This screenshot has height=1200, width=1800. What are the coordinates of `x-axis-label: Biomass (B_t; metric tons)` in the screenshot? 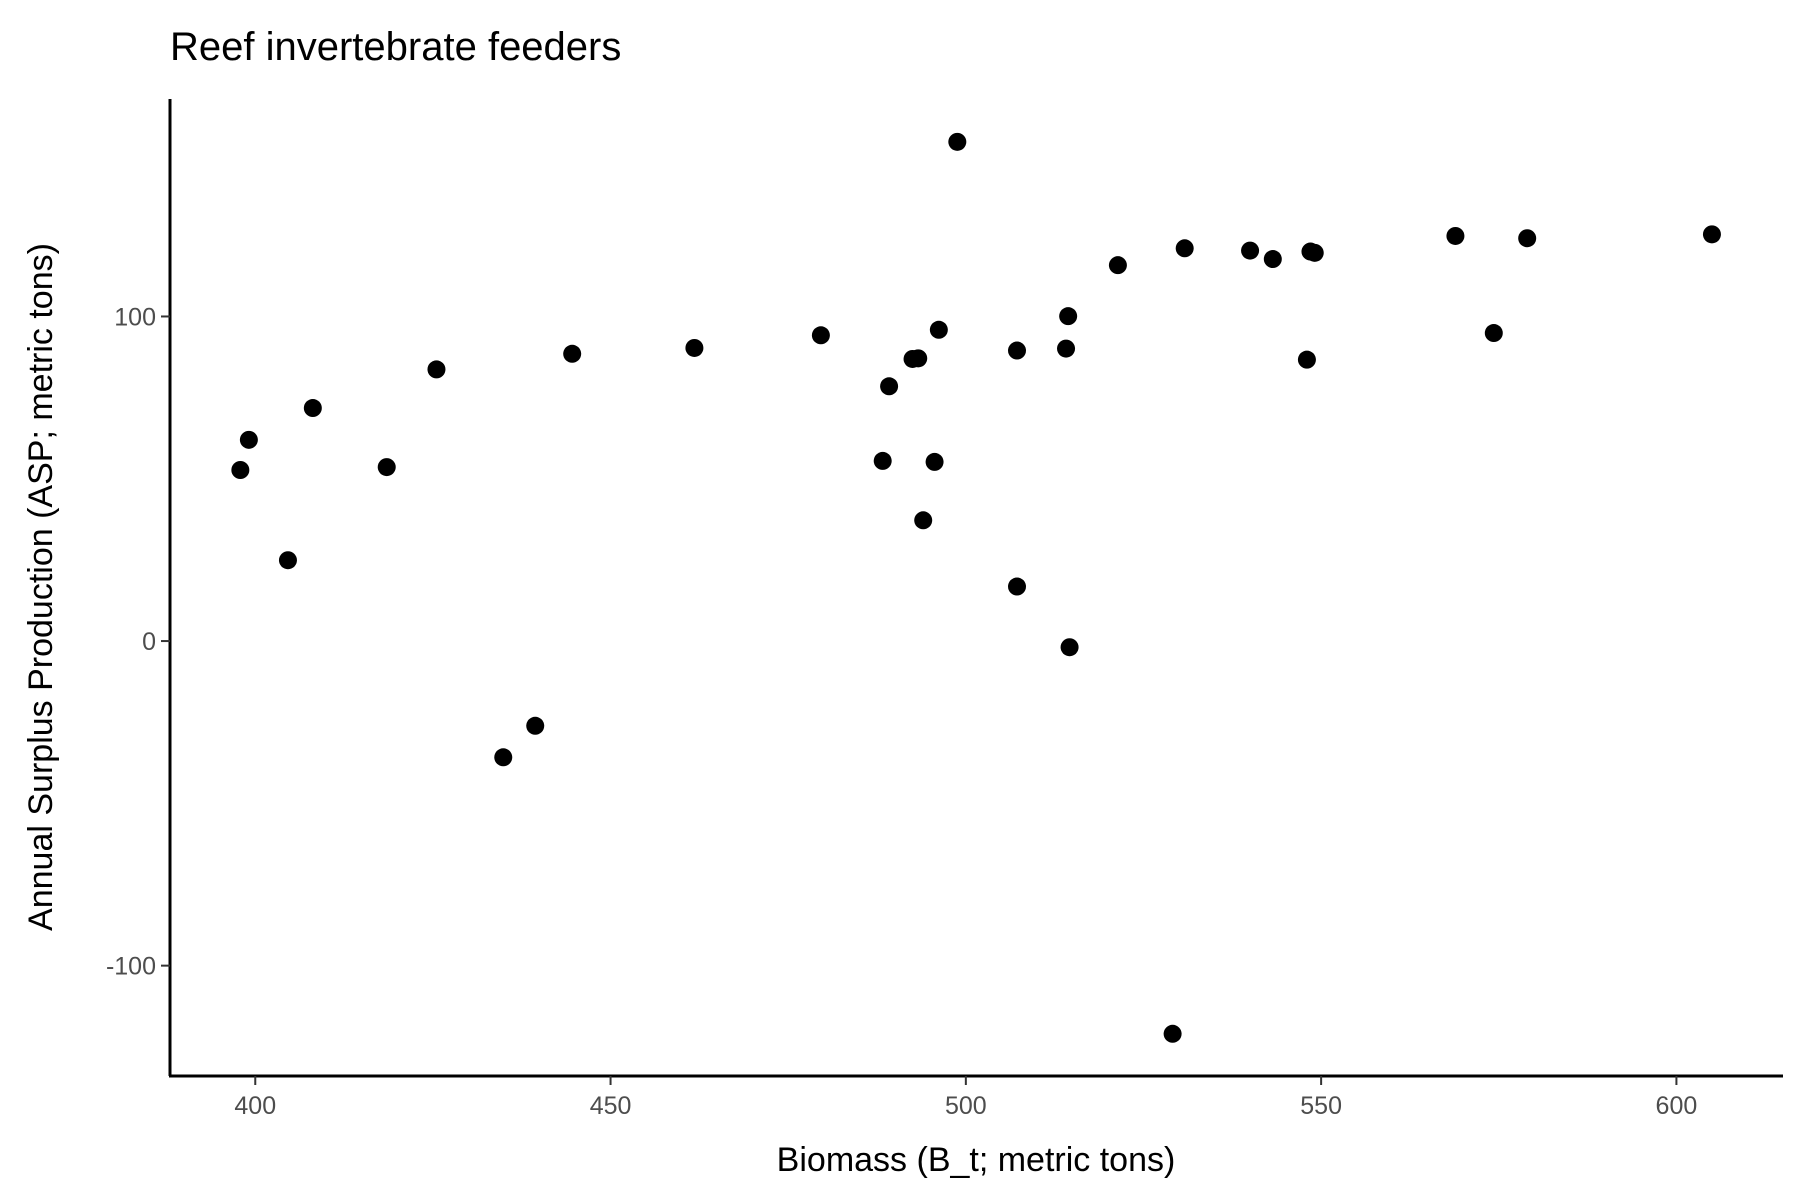 It's located at (976, 1160).